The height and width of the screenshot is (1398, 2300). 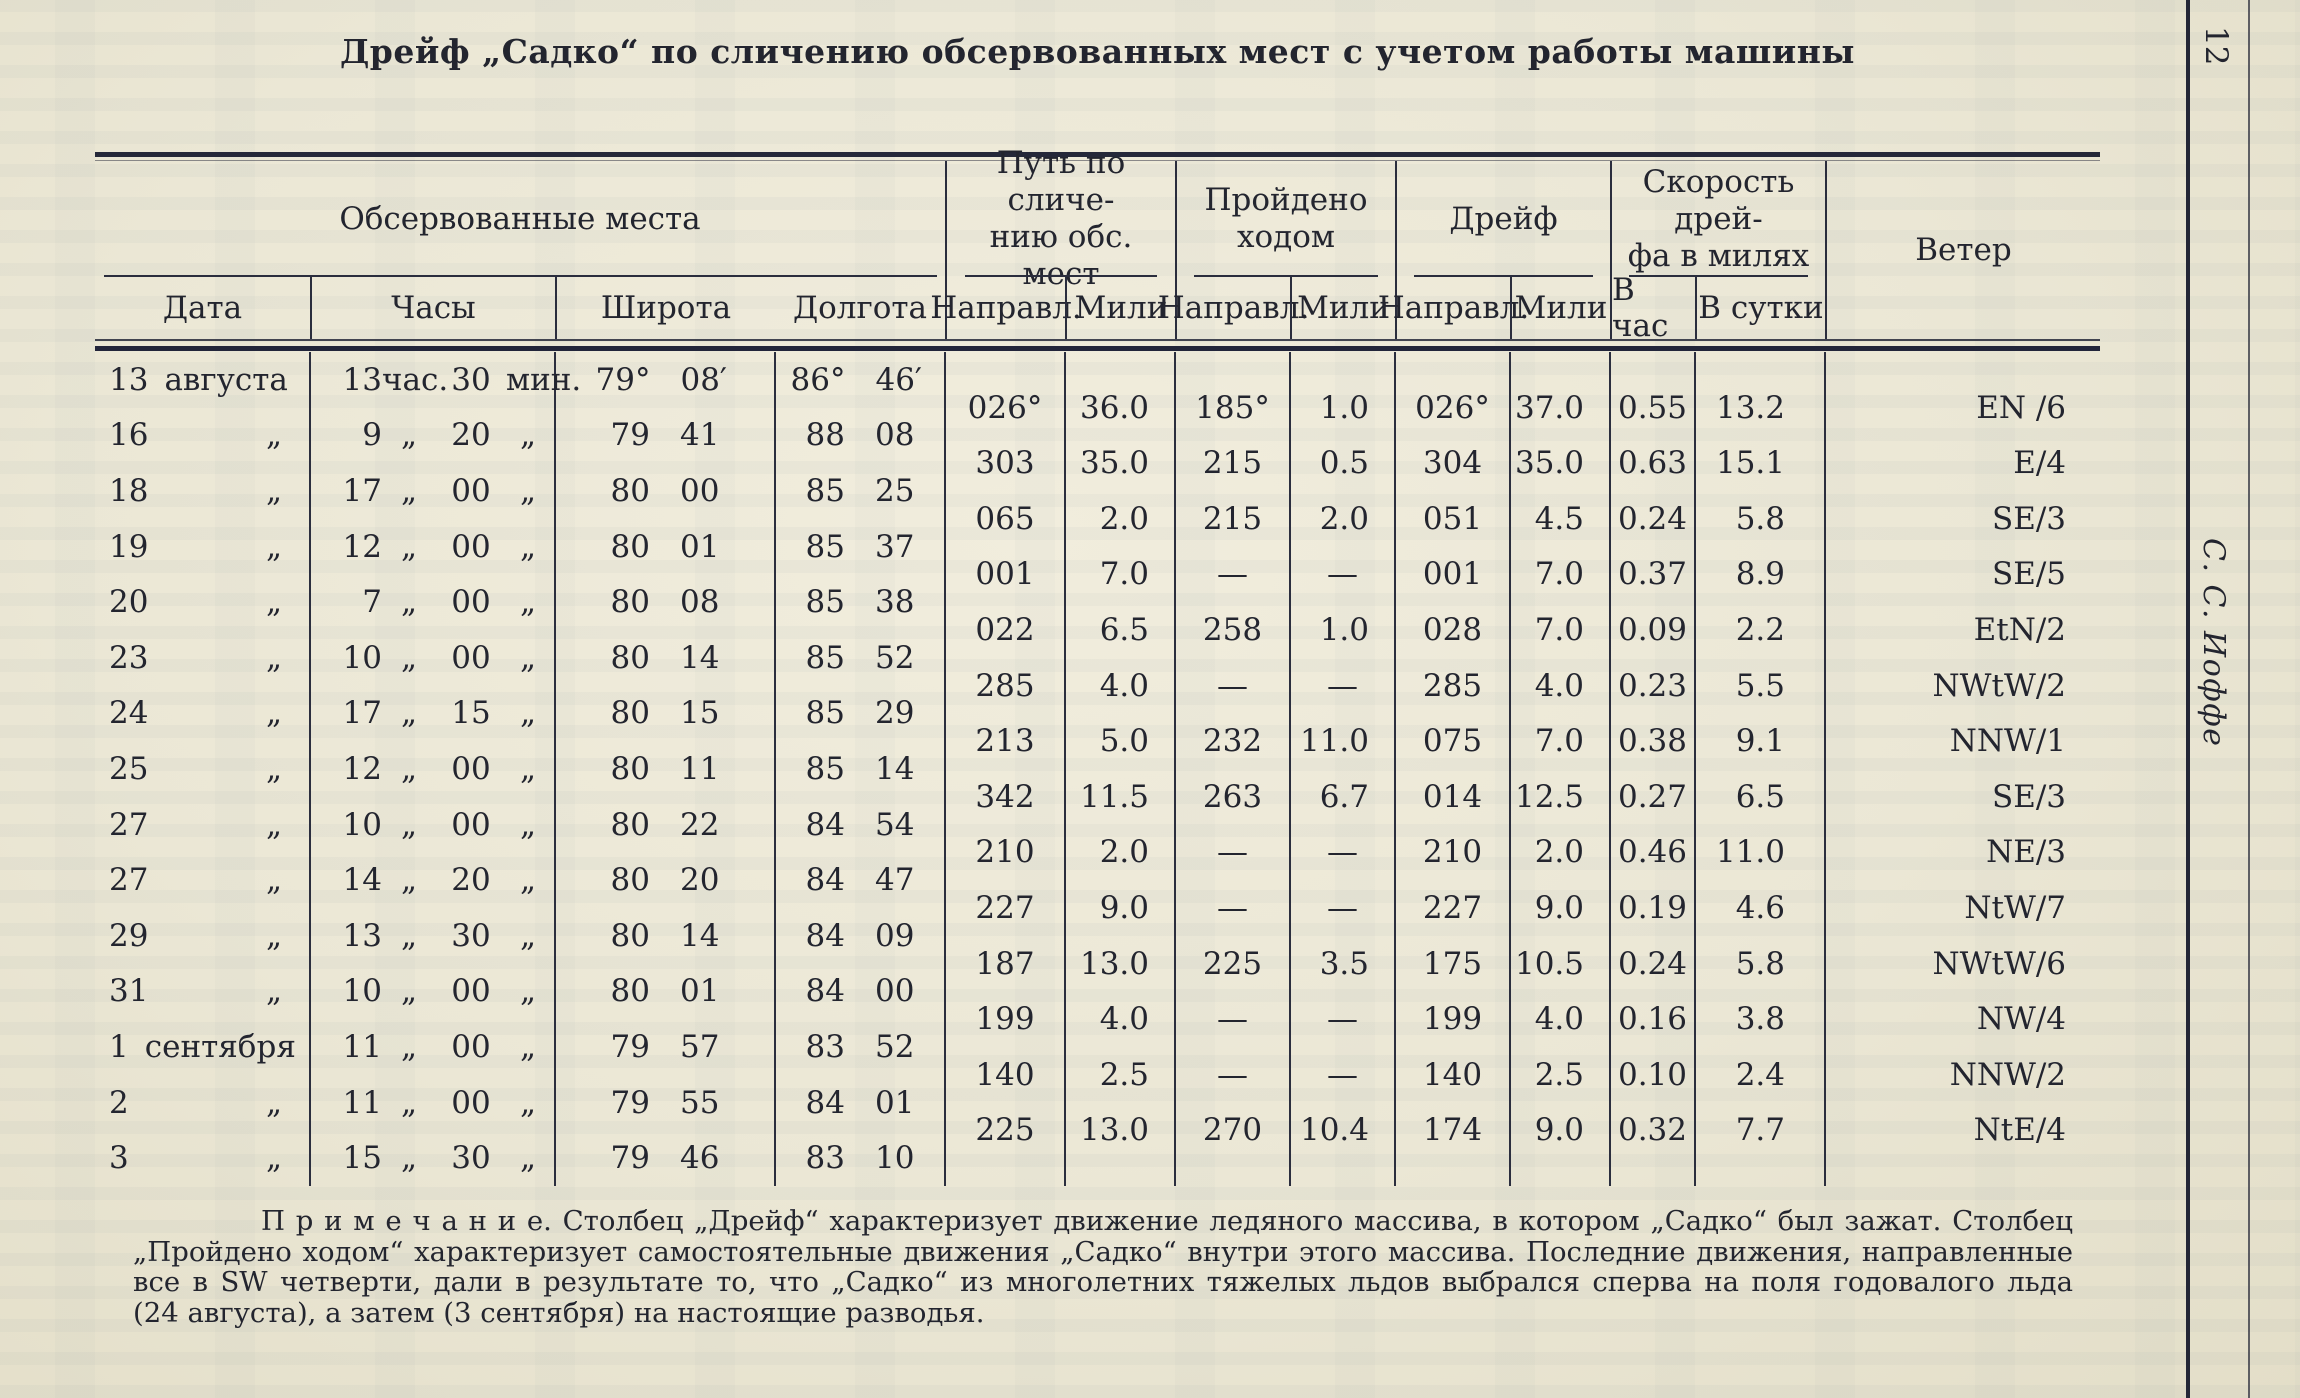 What do you see at coordinates (700, 1102) in the screenshot?
I see `min-text: 55` at bounding box center [700, 1102].